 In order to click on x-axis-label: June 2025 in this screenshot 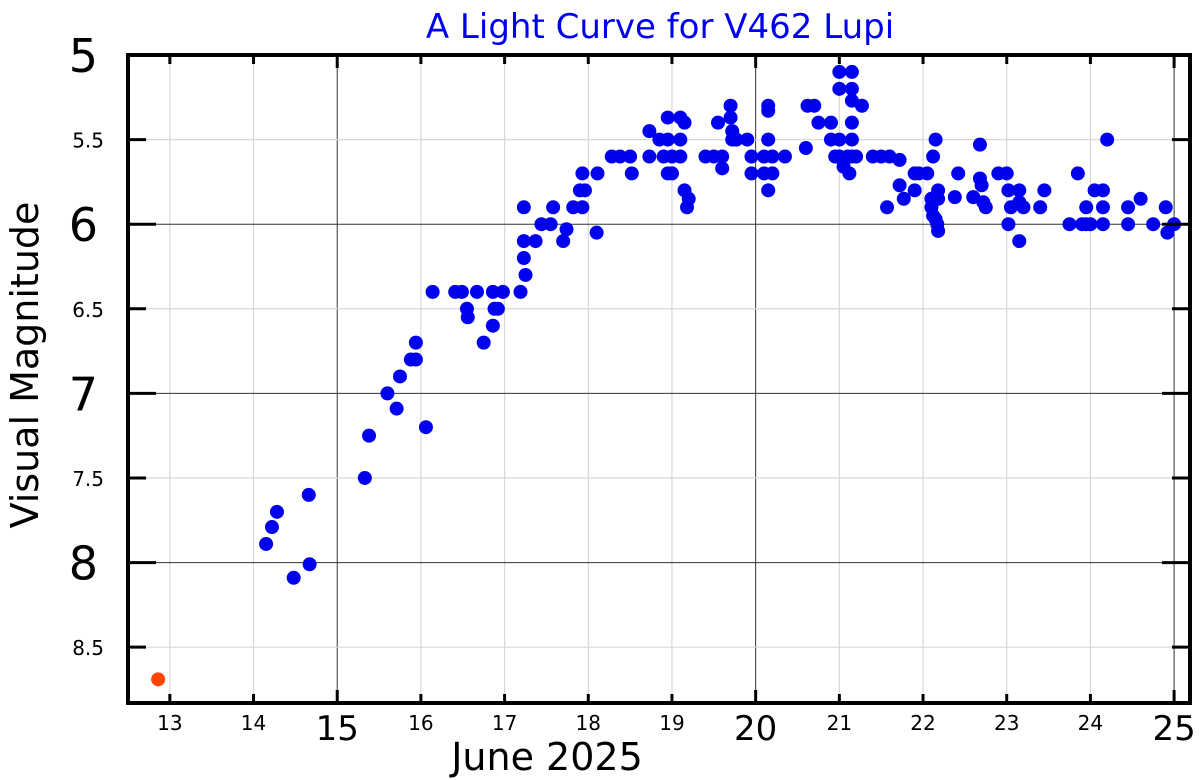, I will do `click(546, 757)`.